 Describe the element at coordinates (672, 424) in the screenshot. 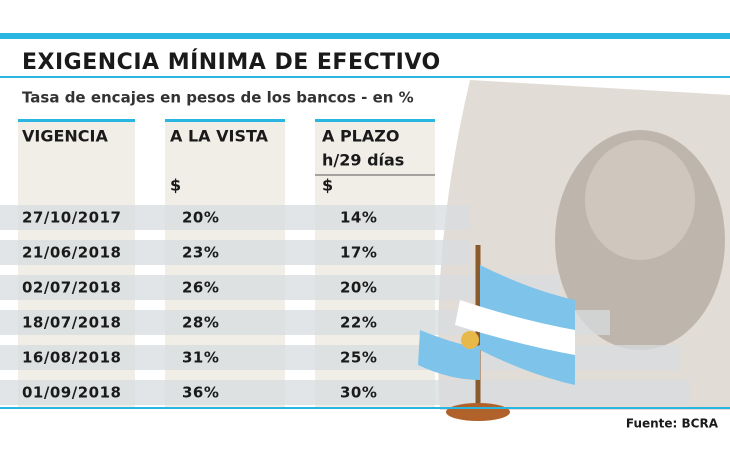

I see `source: Fuente: BCRA` at that location.